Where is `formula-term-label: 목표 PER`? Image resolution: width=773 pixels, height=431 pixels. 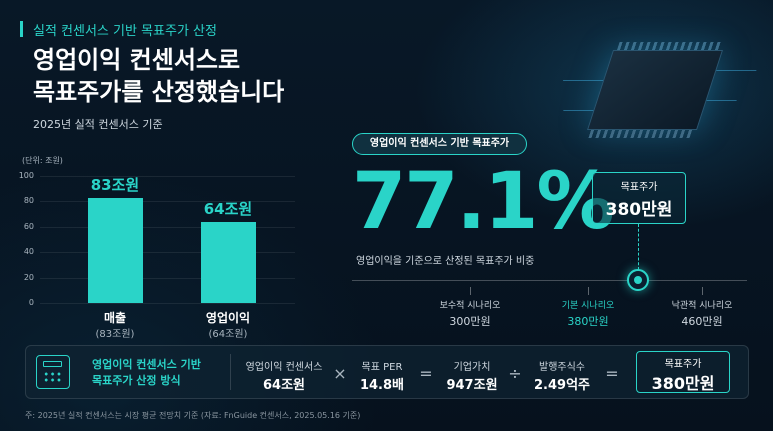 formula-term-label: 목표 PER is located at coordinates (382, 367).